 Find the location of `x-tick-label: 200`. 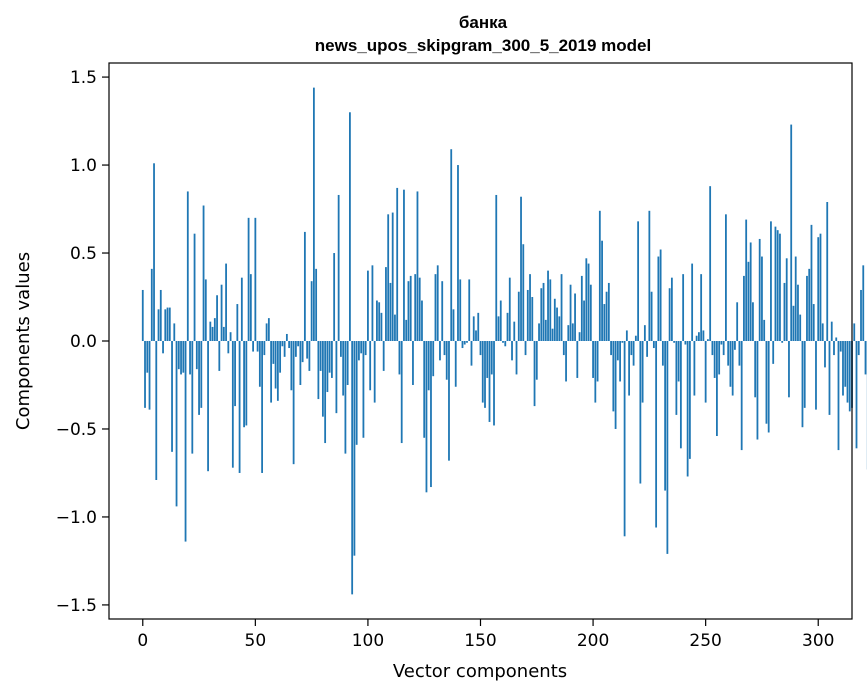

x-tick-label: 200 is located at coordinates (593, 641).